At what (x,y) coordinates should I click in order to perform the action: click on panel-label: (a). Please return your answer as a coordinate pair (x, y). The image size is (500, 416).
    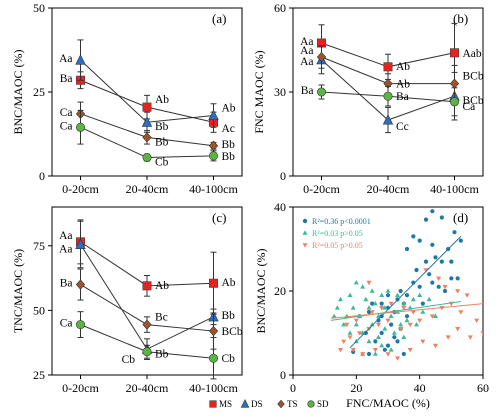
    Looking at the image, I should click on (219, 18).